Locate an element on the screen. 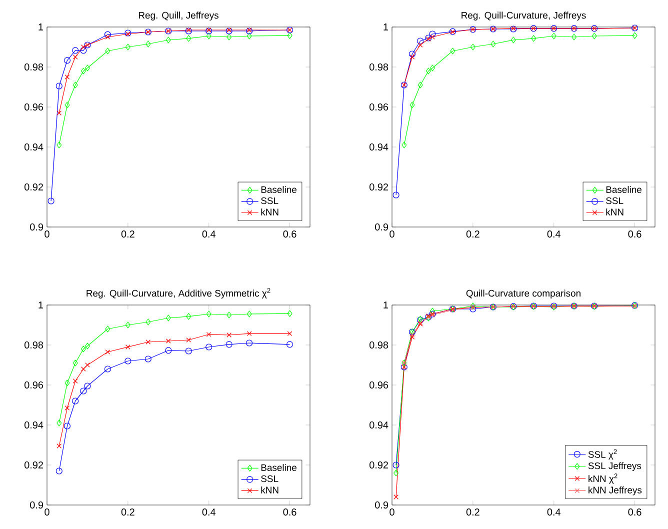 The width and height of the screenshot is (668, 529). legend-label: Baseline is located at coordinates (279, 189).